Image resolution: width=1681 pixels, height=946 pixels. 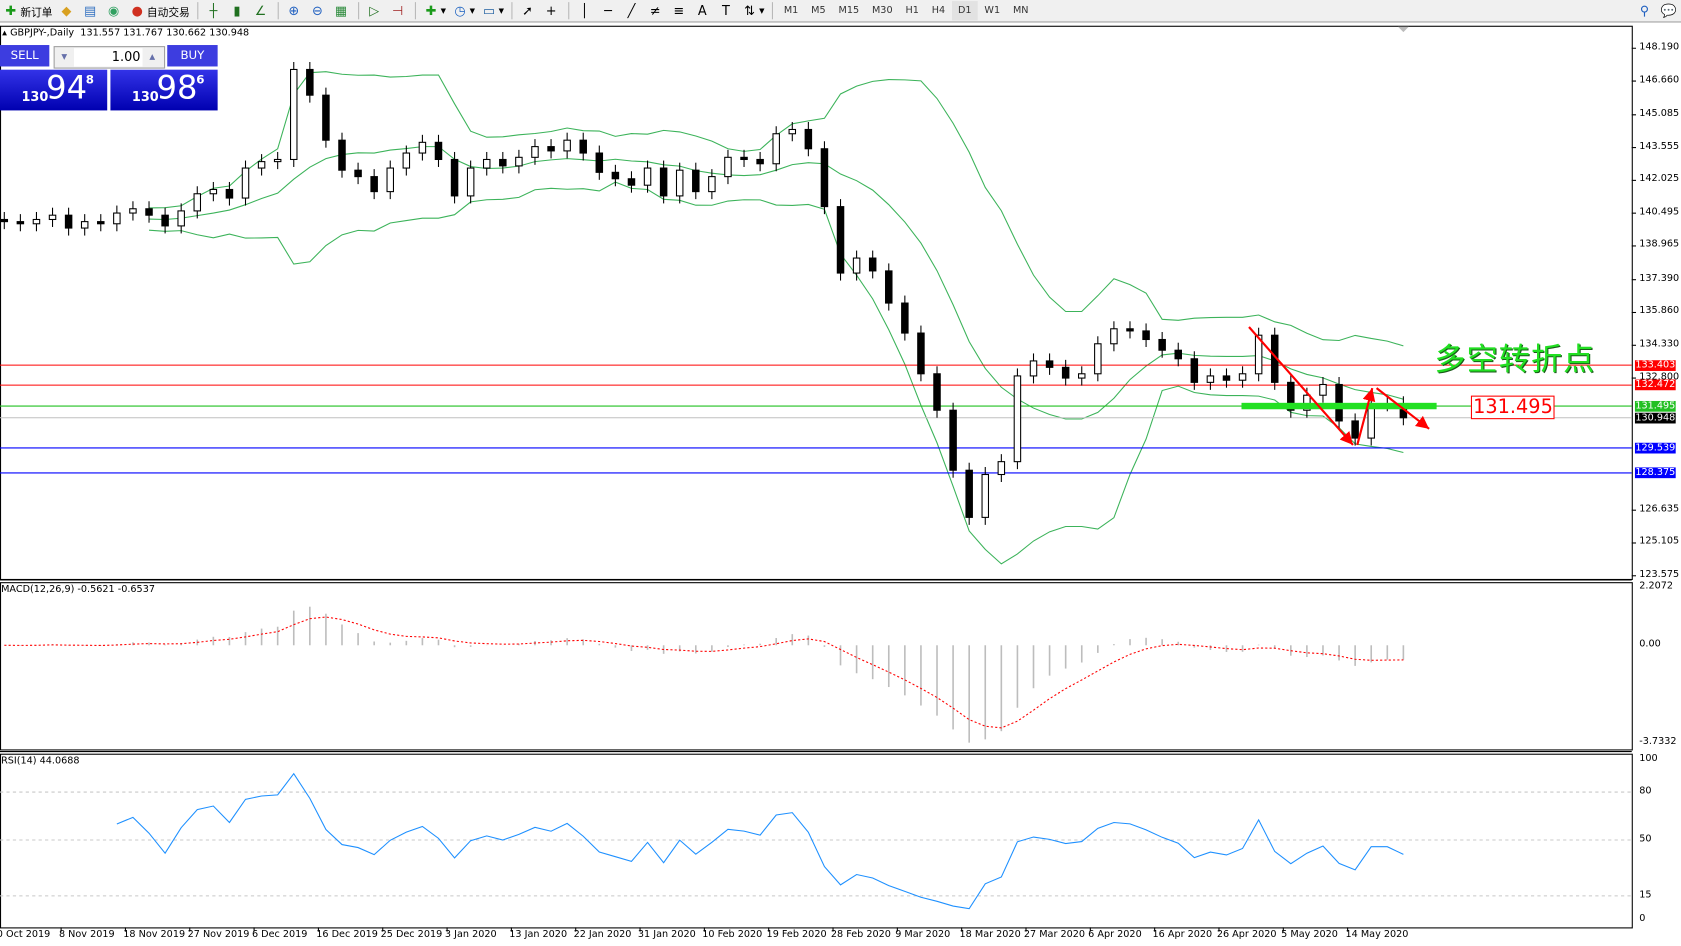 What do you see at coordinates (54, 90) in the screenshot?
I see `sell-price-button: 130 94 8` at bounding box center [54, 90].